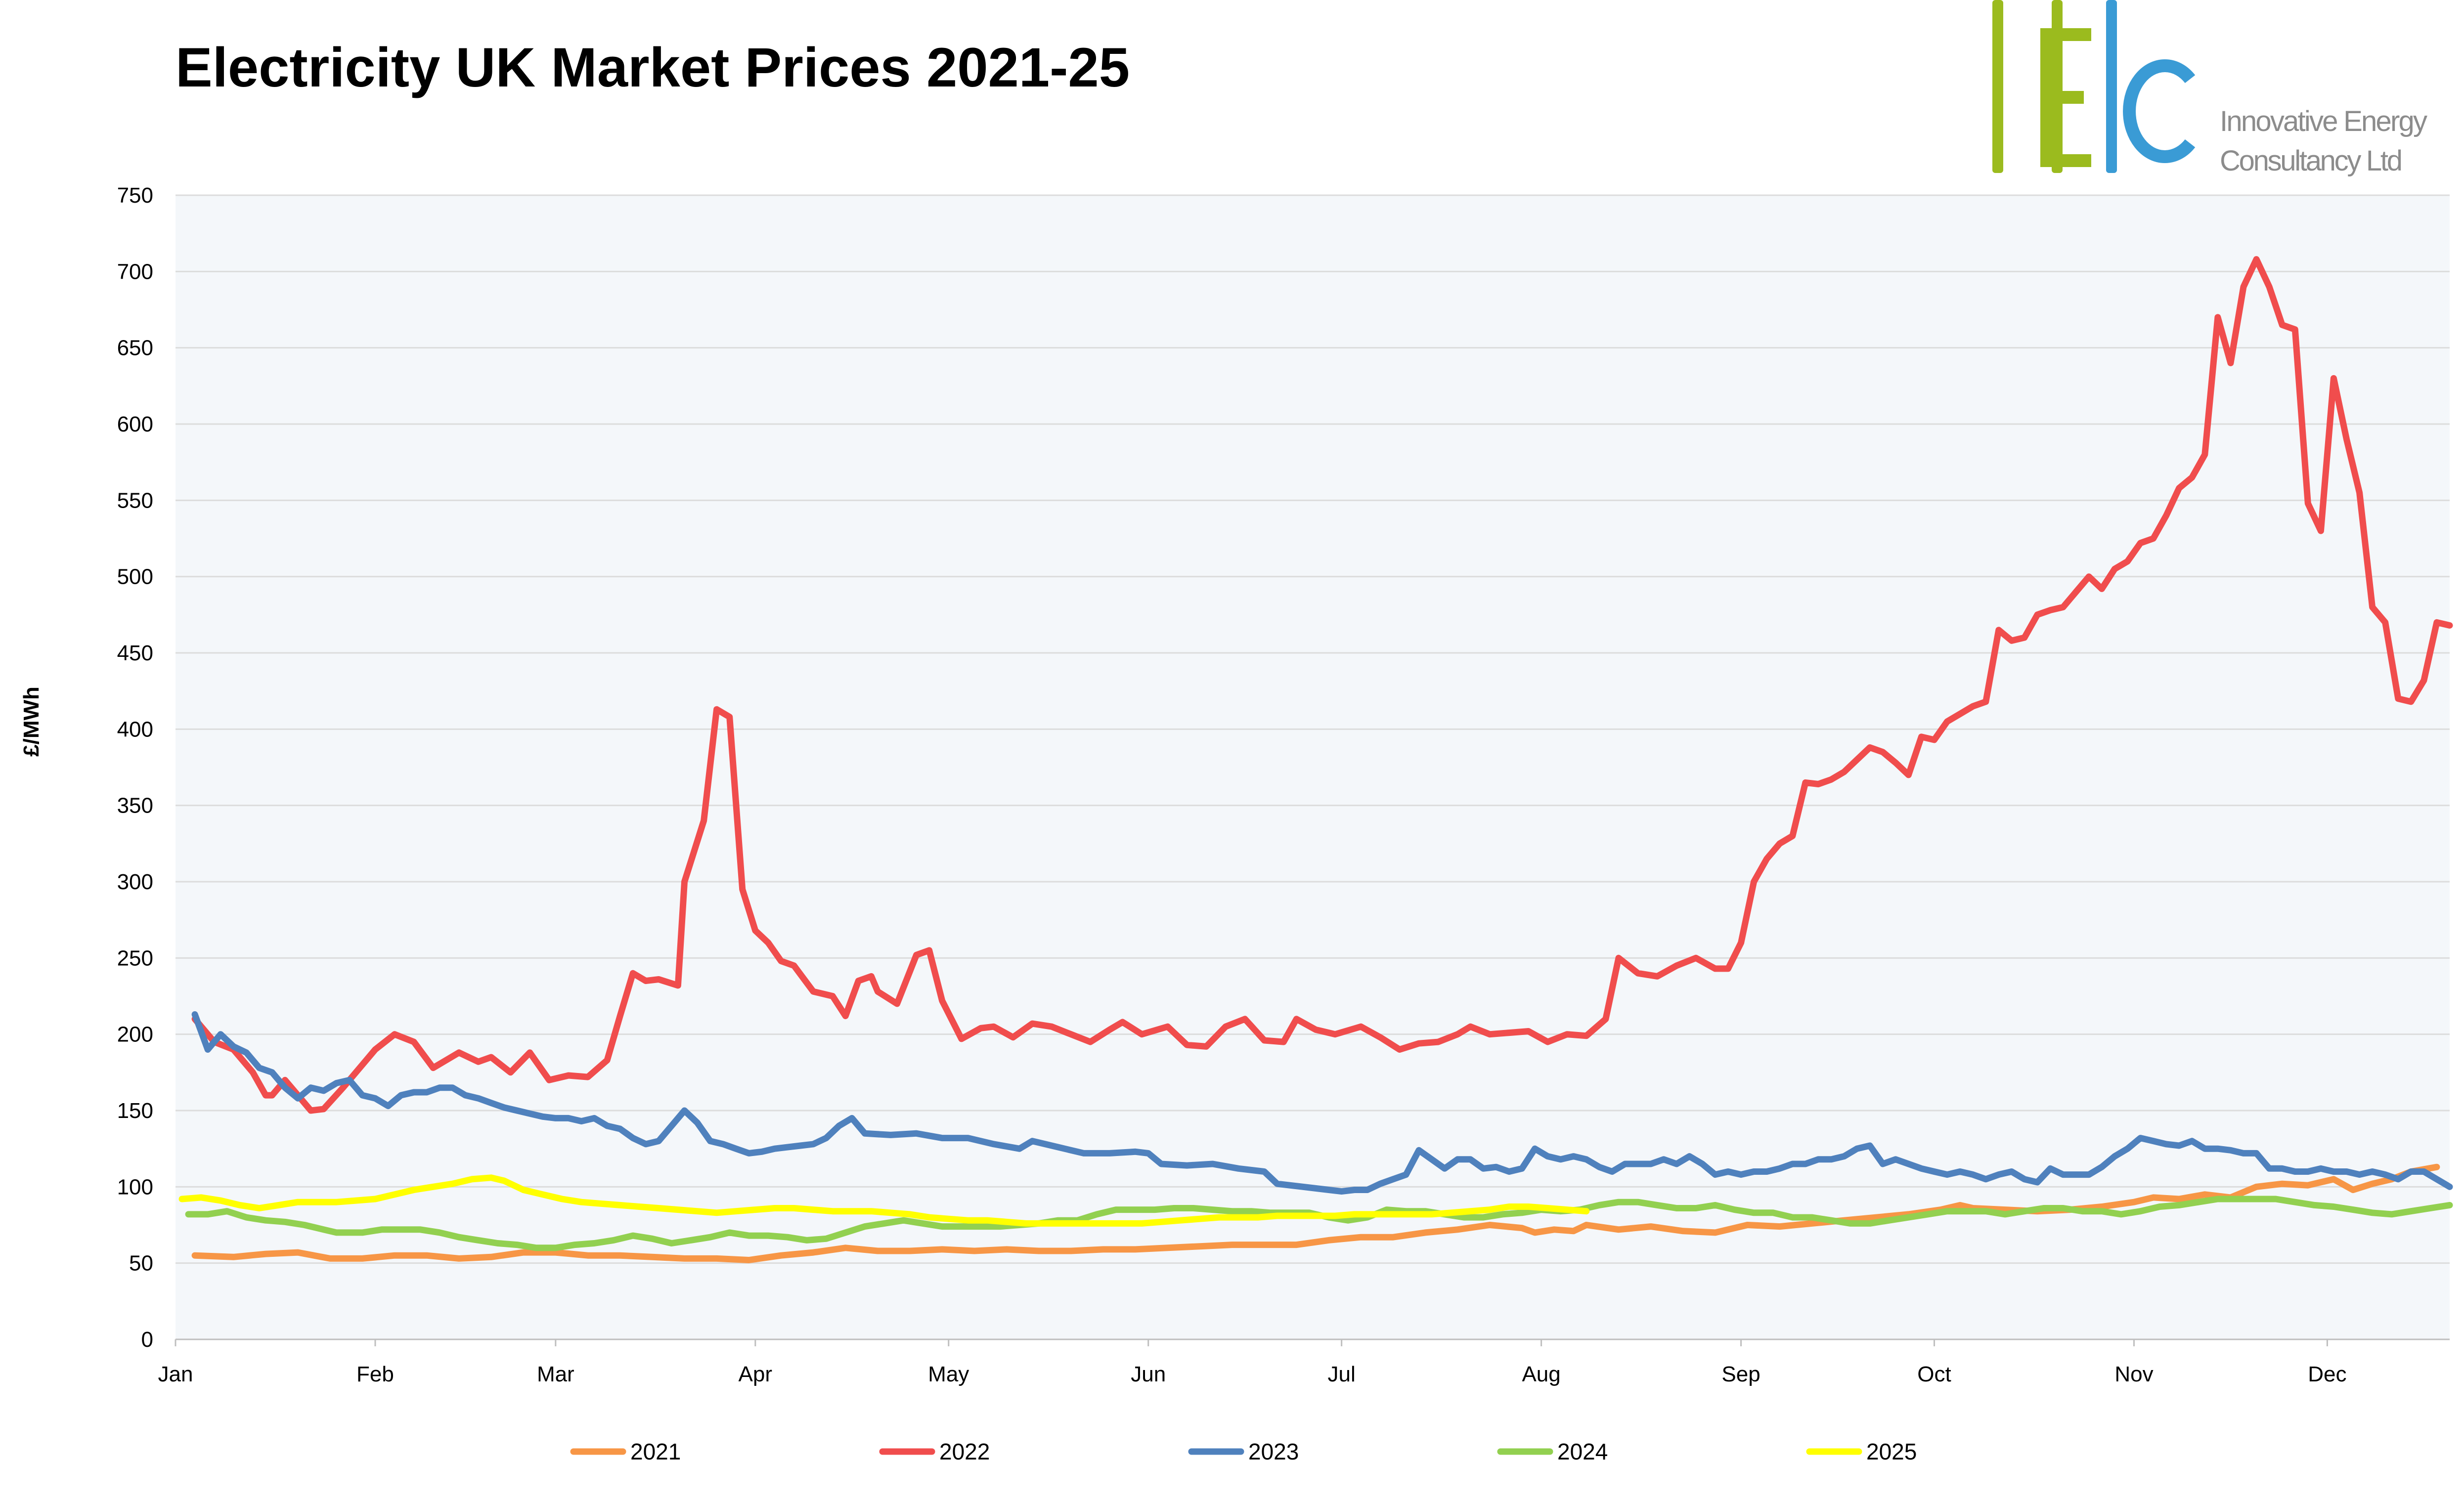 This screenshot has height=1501, width=2464. What do you see at coordinates (135, 1187) in the screenshot?
I see `y-tick-label: 100` at bounding box center [135, 1187].